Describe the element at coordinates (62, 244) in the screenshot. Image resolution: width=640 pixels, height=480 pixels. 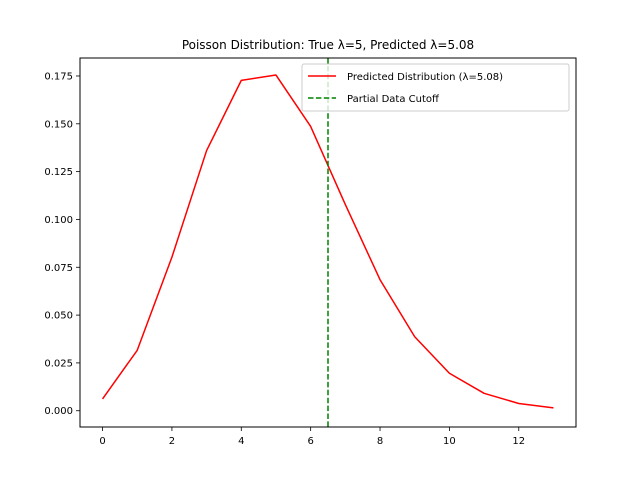
I see `y-axis: 0.000 0.025 0.050 0.075 0.100 0.125 0.150 0.175` at that location.